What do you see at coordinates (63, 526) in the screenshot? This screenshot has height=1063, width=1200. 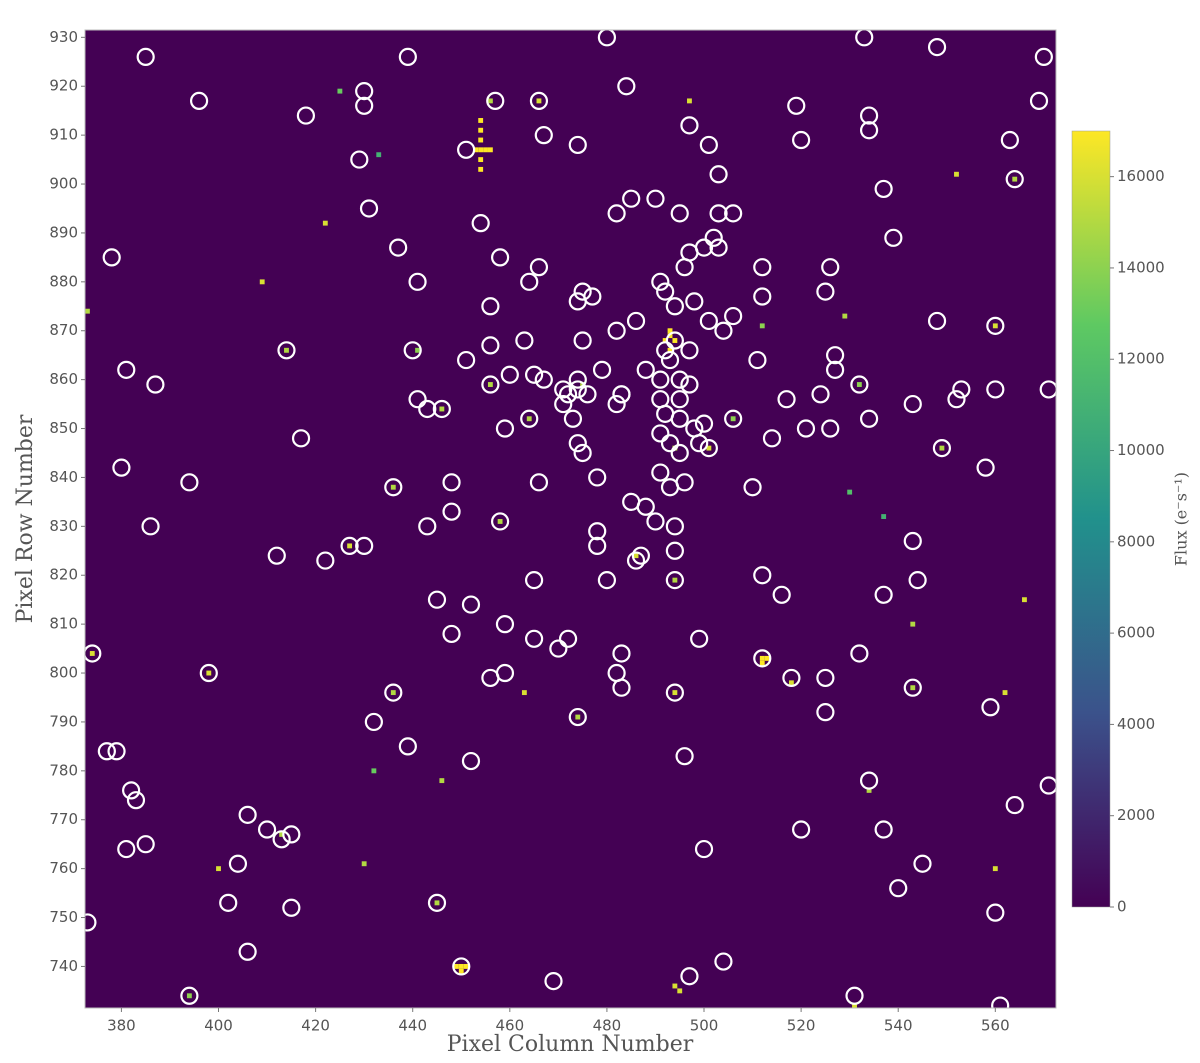 I see `y-tick-label: 830` at bounding box center [63, 526].